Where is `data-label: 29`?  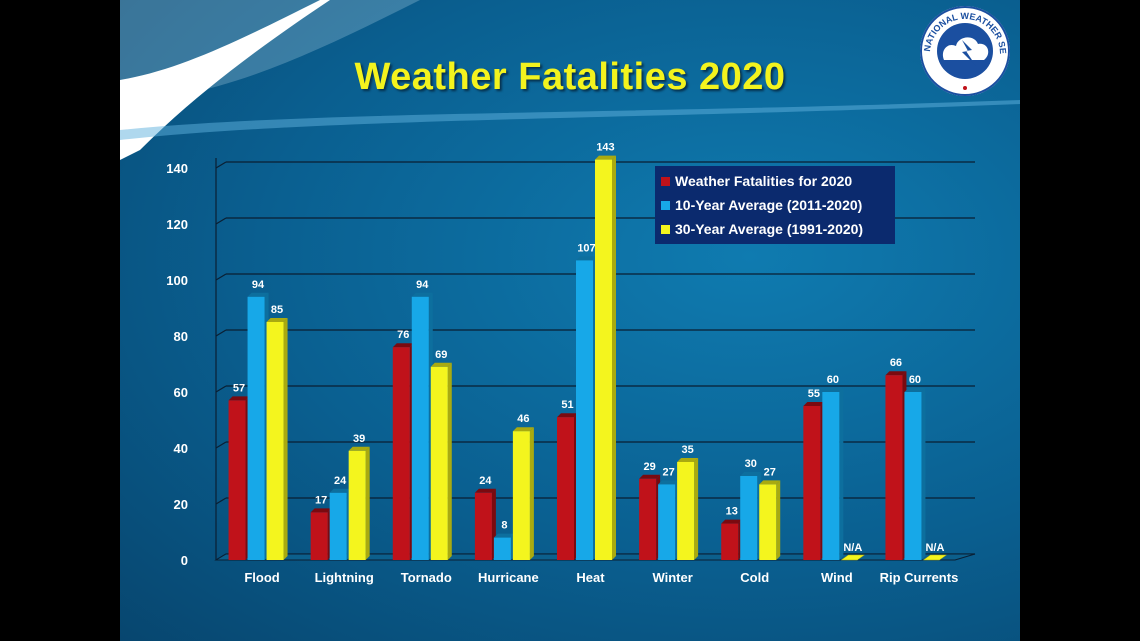 data-label: 29 is located at coordinates (649, 467).